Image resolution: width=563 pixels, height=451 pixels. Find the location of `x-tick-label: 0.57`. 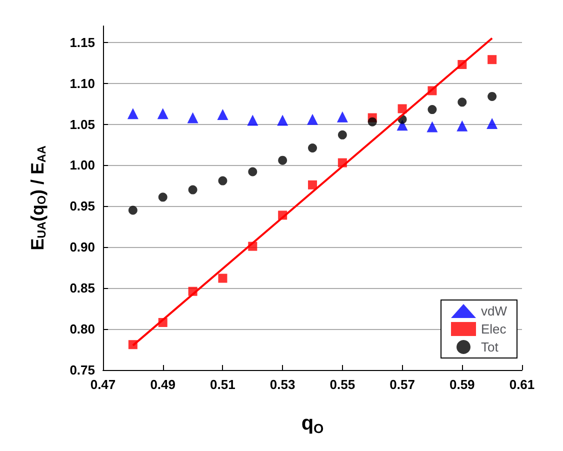

x-tick-label: 0.57 is located at coordinates (402, 384).